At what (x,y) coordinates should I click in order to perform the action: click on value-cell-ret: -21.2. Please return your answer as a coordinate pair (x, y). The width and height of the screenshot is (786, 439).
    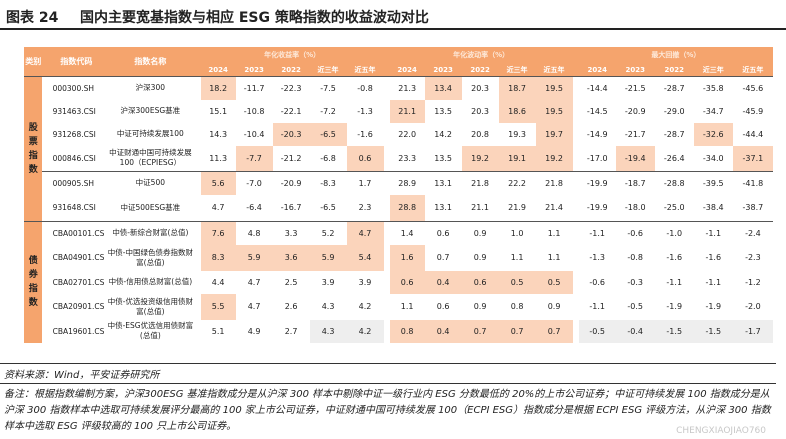
    Looking at the image, I should click on (291, 158).